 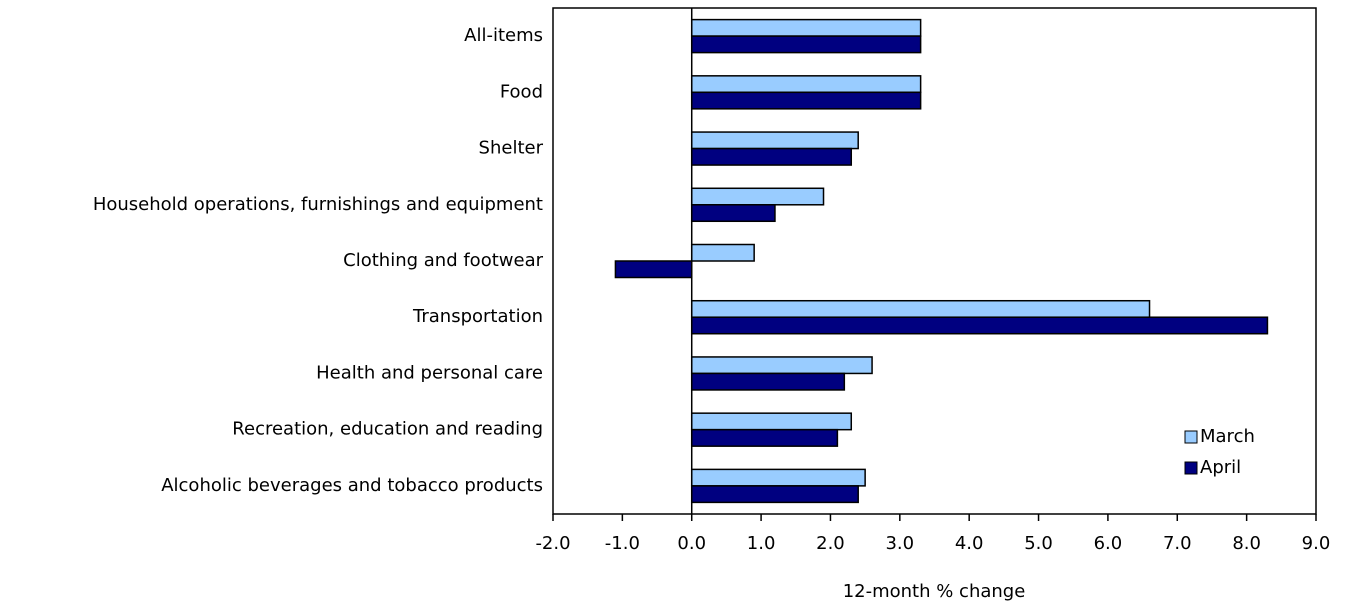 What do you see at coordinates (899, 543) in the screenshot?
I see `x-tick-label: 3.0` at bounding box center [899, 543].